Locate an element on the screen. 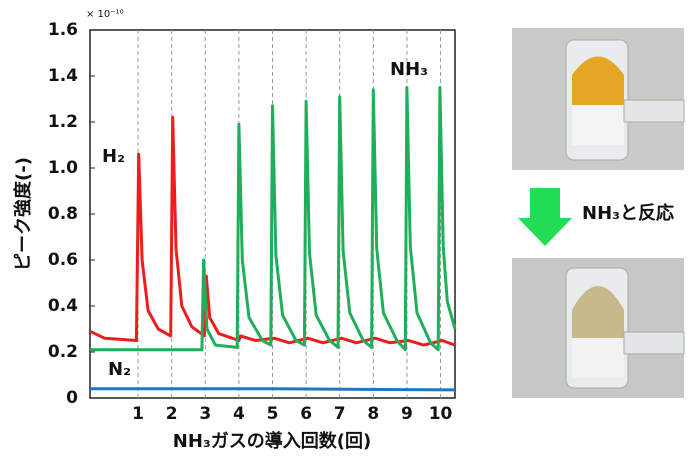 Image resolution: width=700 pixels, height=470 pixels. x-tick-label: 4 is located at coordinates (239, 414).